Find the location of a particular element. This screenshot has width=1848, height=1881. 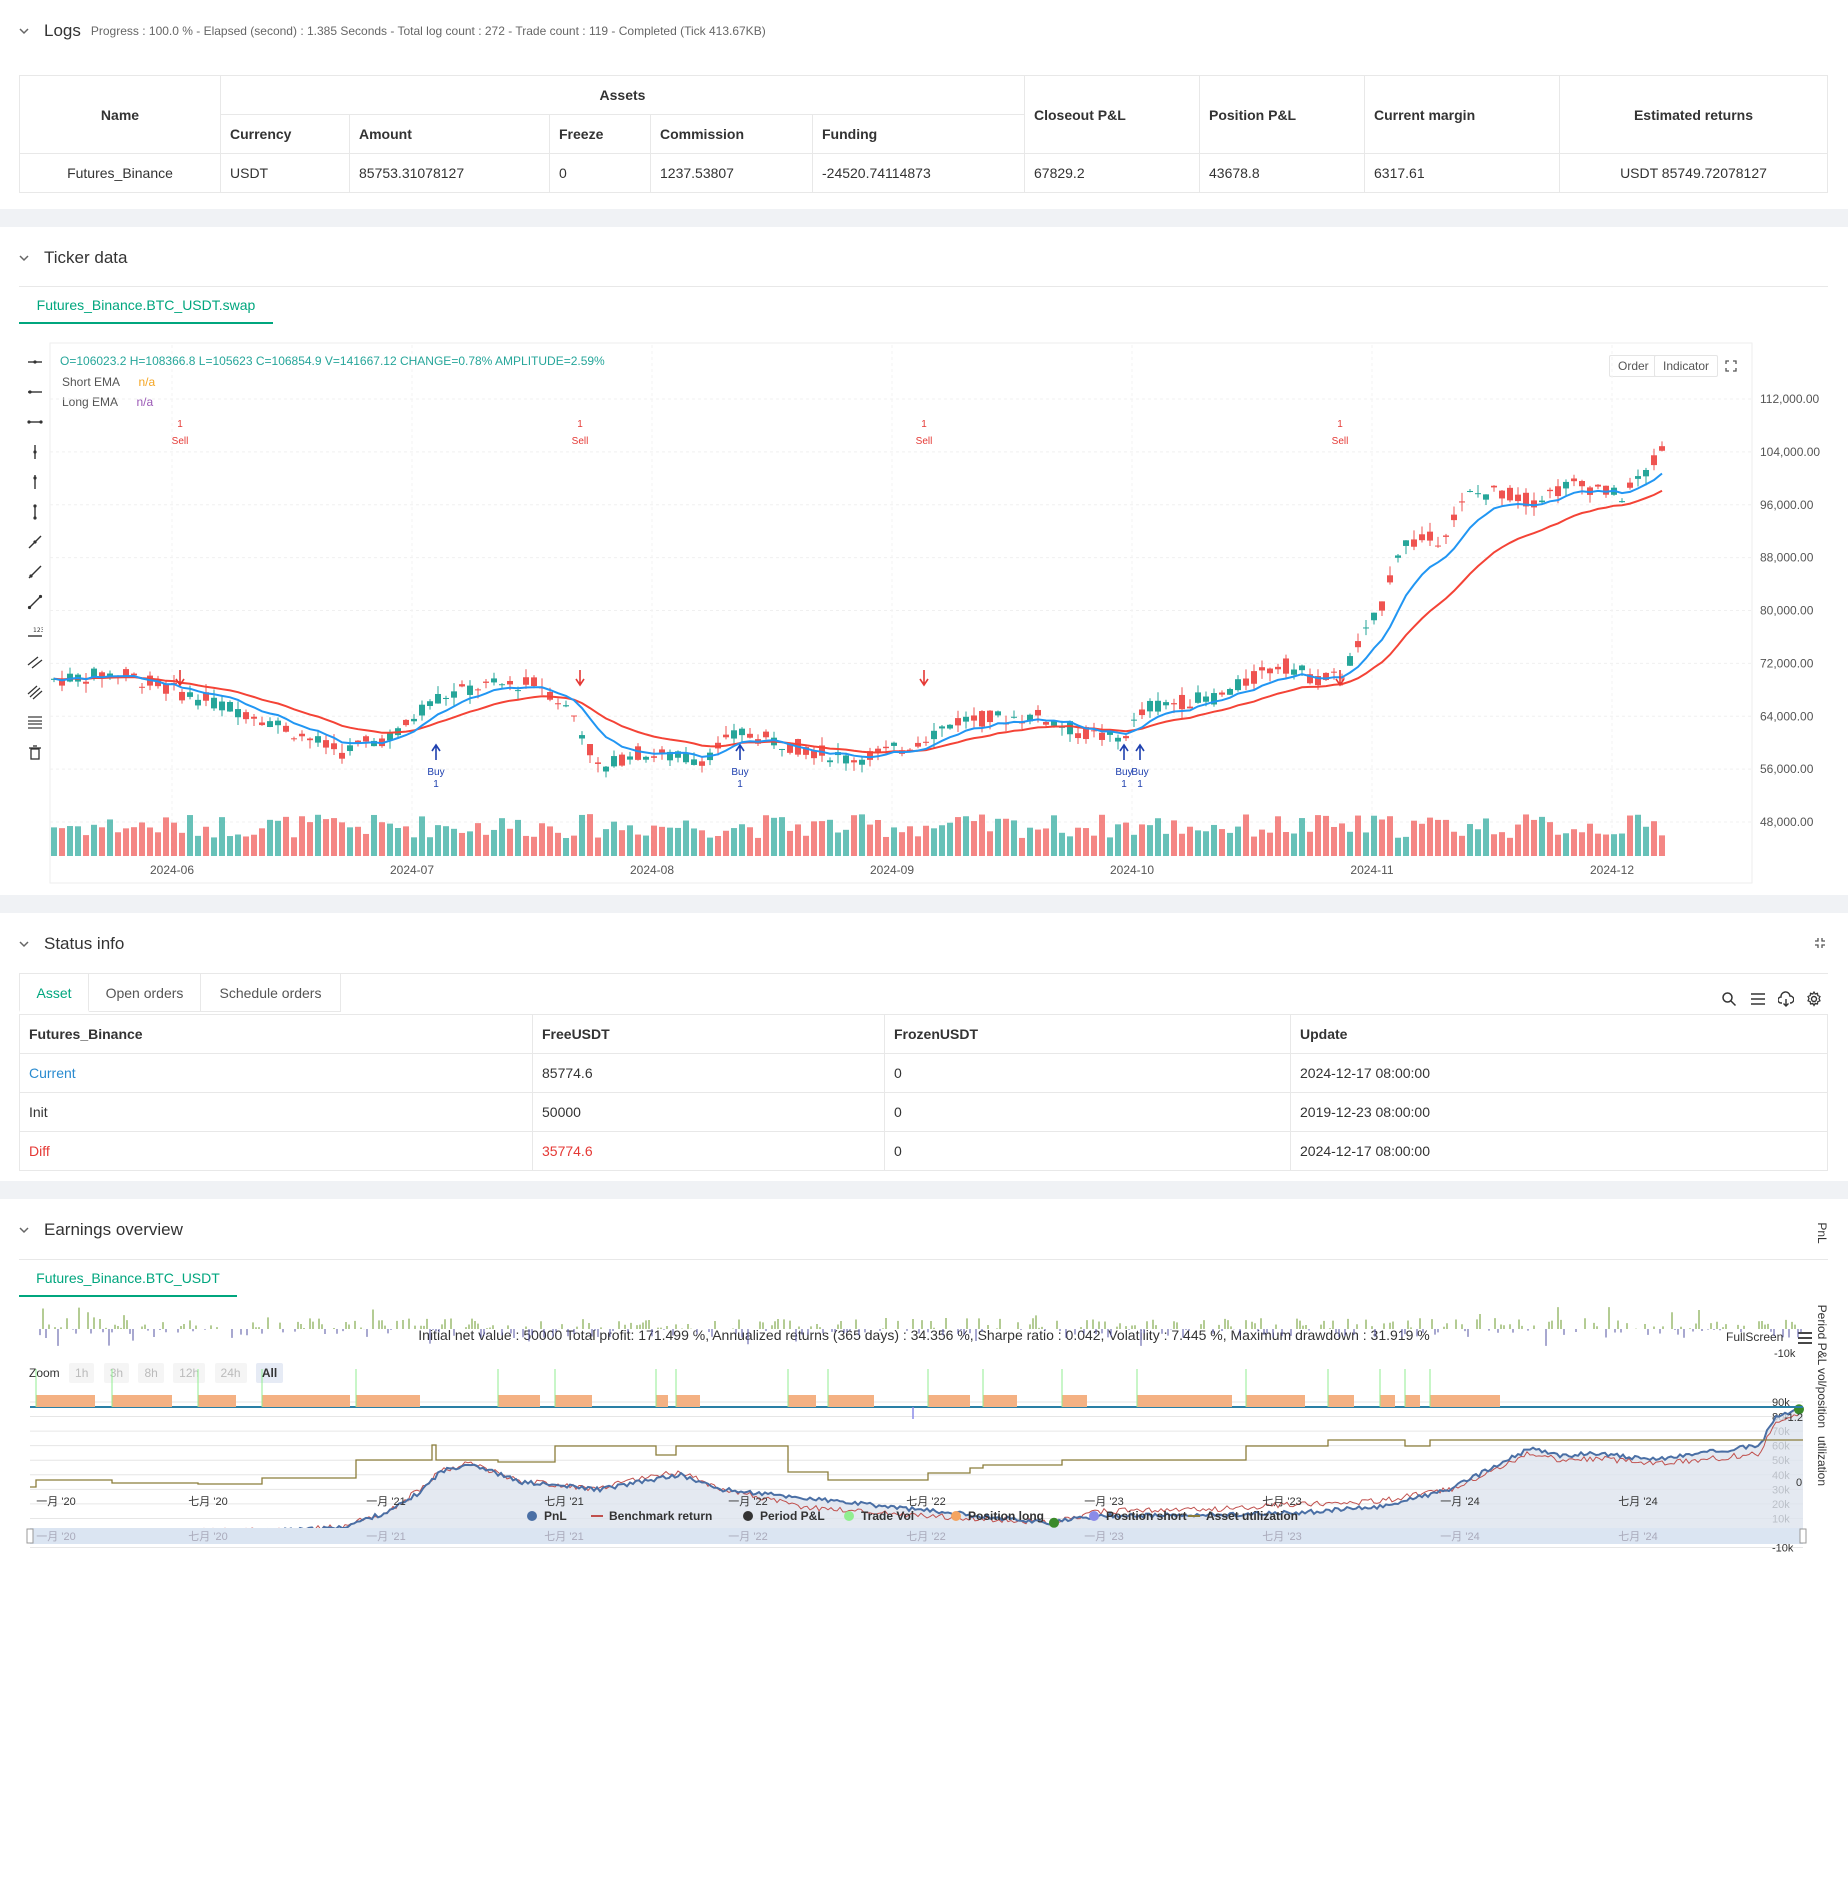

status-header: Status info is located at coordinates (71, 944).